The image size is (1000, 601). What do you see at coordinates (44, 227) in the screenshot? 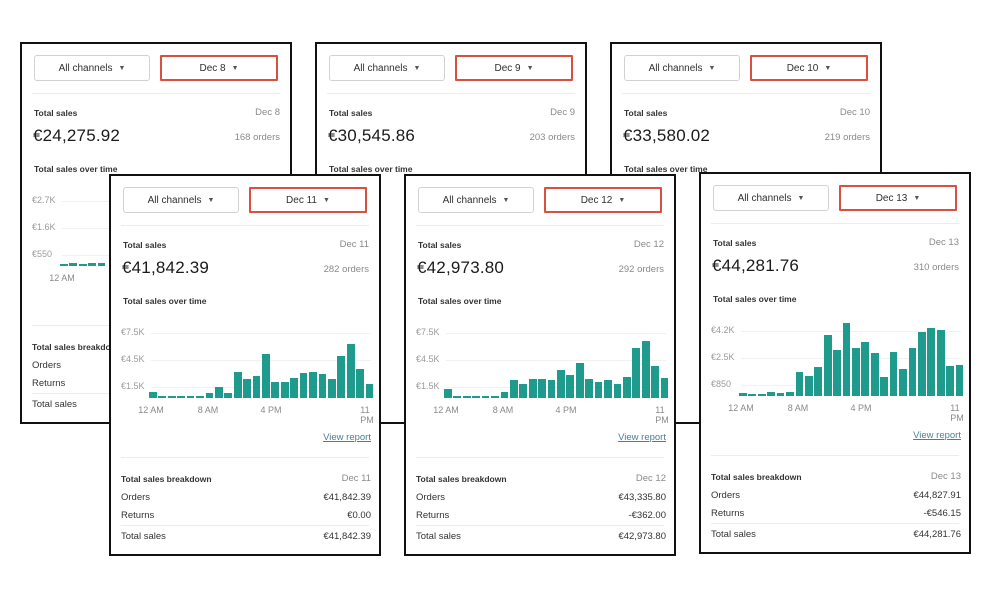
I see `y-tick-label: €1.6K` at bounding box center [44, 227].